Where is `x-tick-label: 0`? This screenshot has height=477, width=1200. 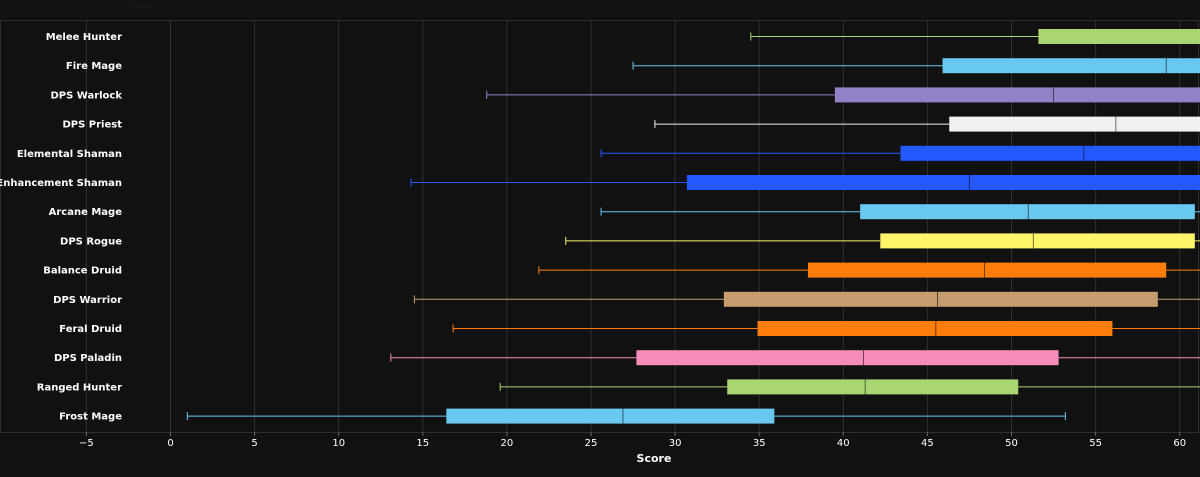 x-tick-label: 0 is located at coordinates (170, 443).